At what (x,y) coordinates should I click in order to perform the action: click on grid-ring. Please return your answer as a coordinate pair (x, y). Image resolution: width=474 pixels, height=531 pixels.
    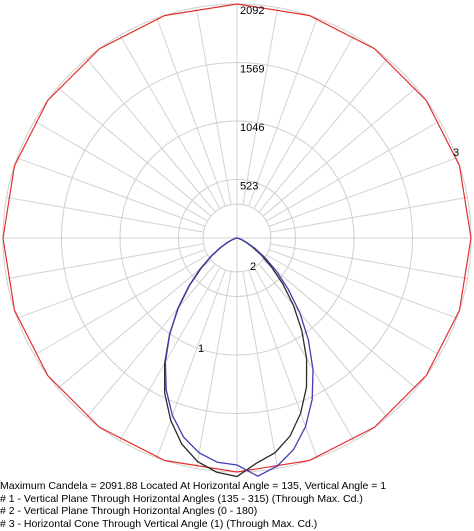
    Looking at the image, I should click on (237, 238).